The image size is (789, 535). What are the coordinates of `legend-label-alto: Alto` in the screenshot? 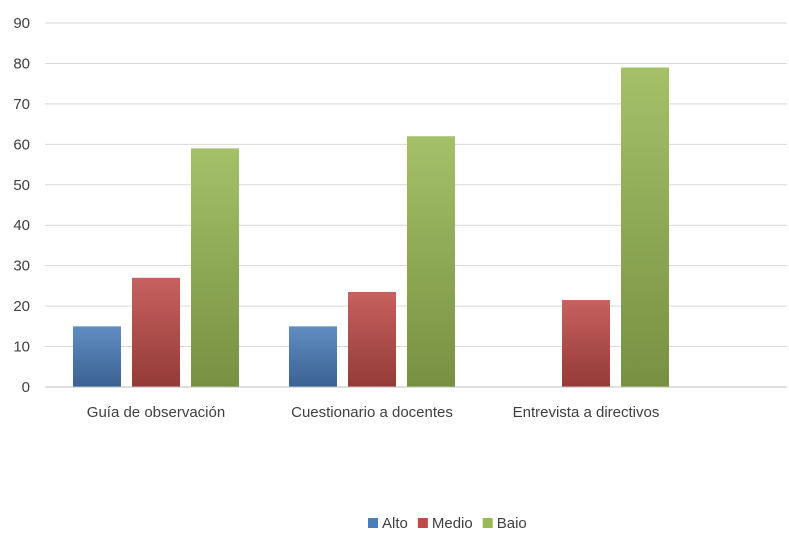 It's located at (395, 523).